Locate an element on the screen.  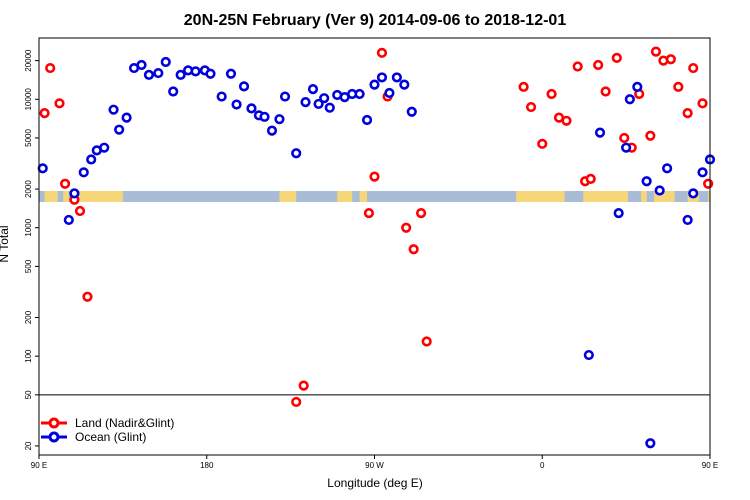
y-tick-label: 20 is located at coordinates (28, 445).